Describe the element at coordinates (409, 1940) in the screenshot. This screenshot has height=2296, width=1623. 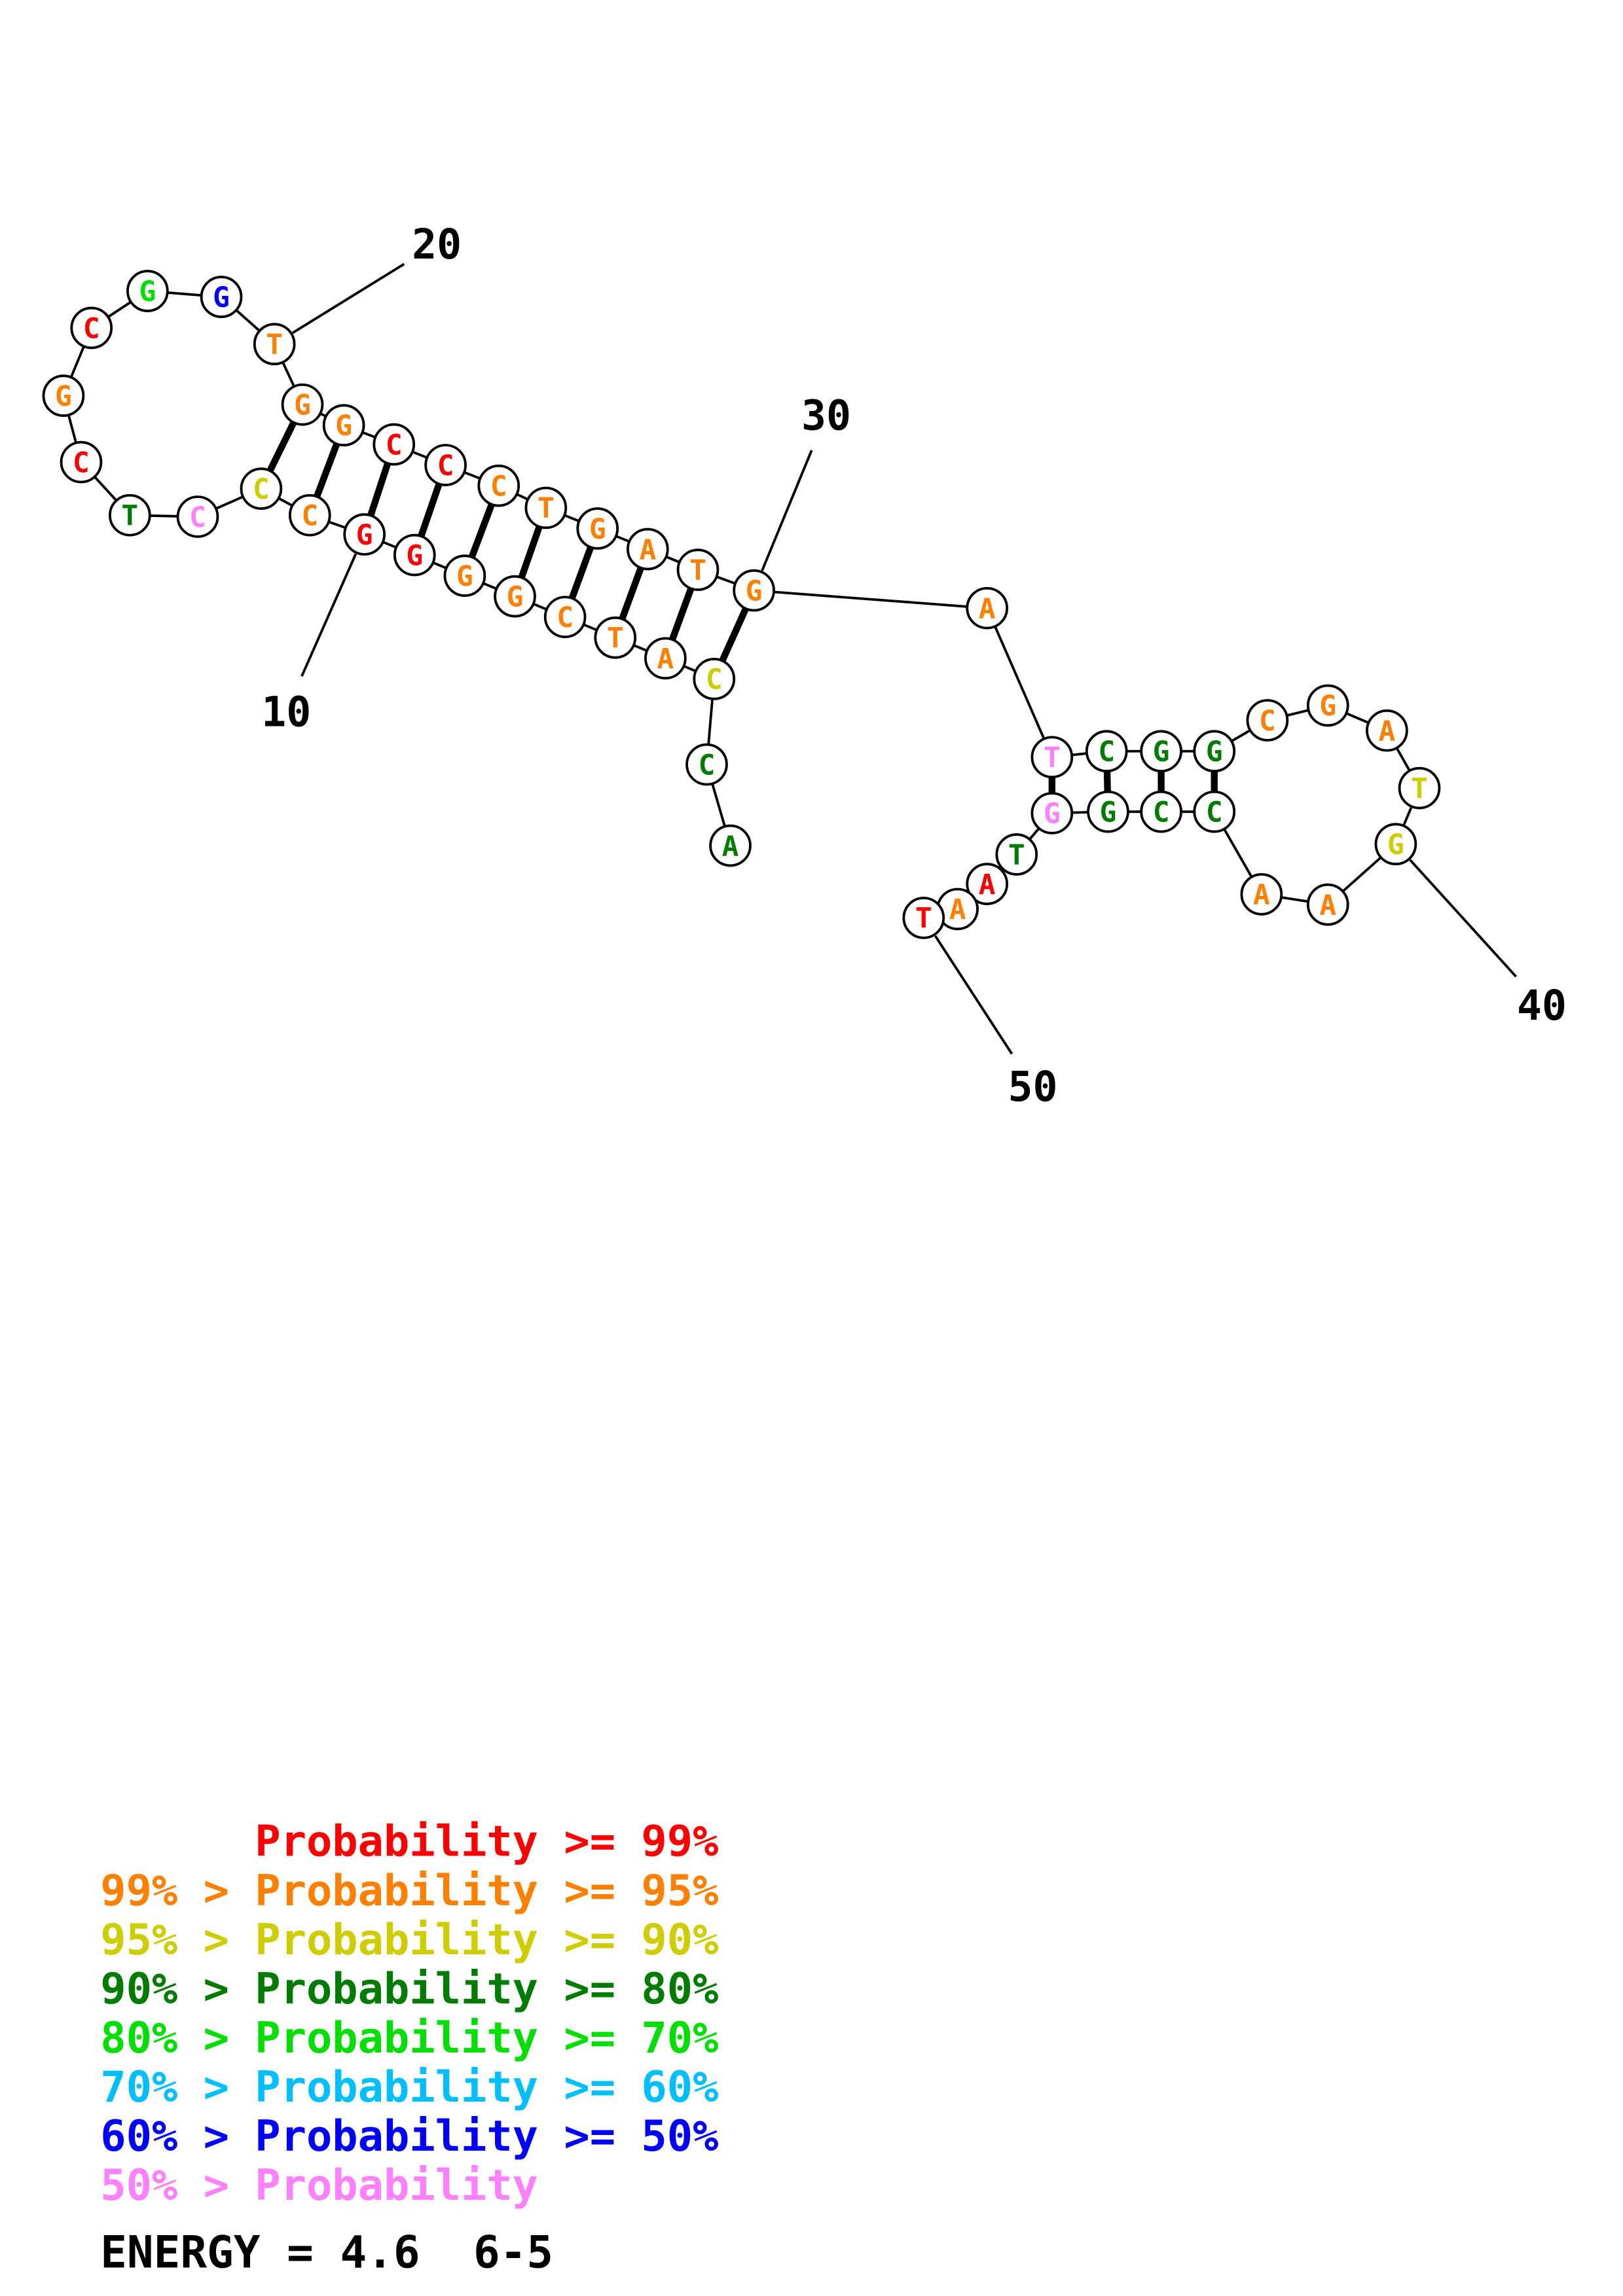
I see `legend-row: 95% > Probability >= 90%` at that location.